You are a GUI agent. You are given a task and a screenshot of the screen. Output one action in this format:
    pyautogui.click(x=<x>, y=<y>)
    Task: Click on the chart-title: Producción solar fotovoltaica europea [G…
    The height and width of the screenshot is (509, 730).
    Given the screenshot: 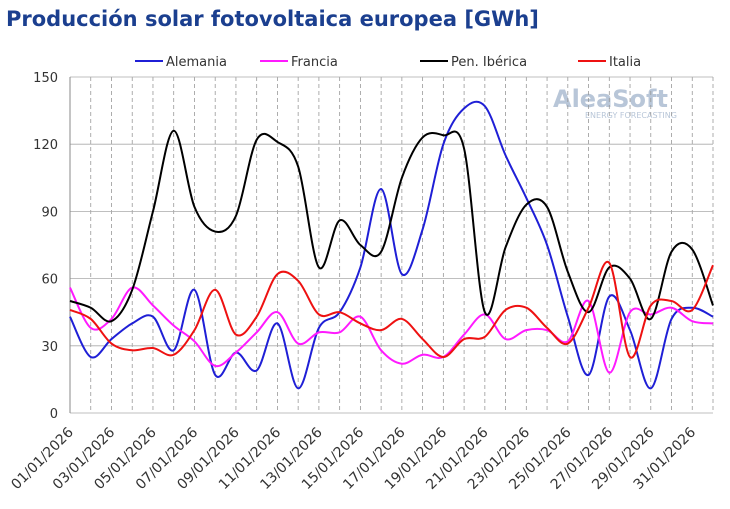 What is the action you would take?
    pyautogui.click(x=272, y=19)
    